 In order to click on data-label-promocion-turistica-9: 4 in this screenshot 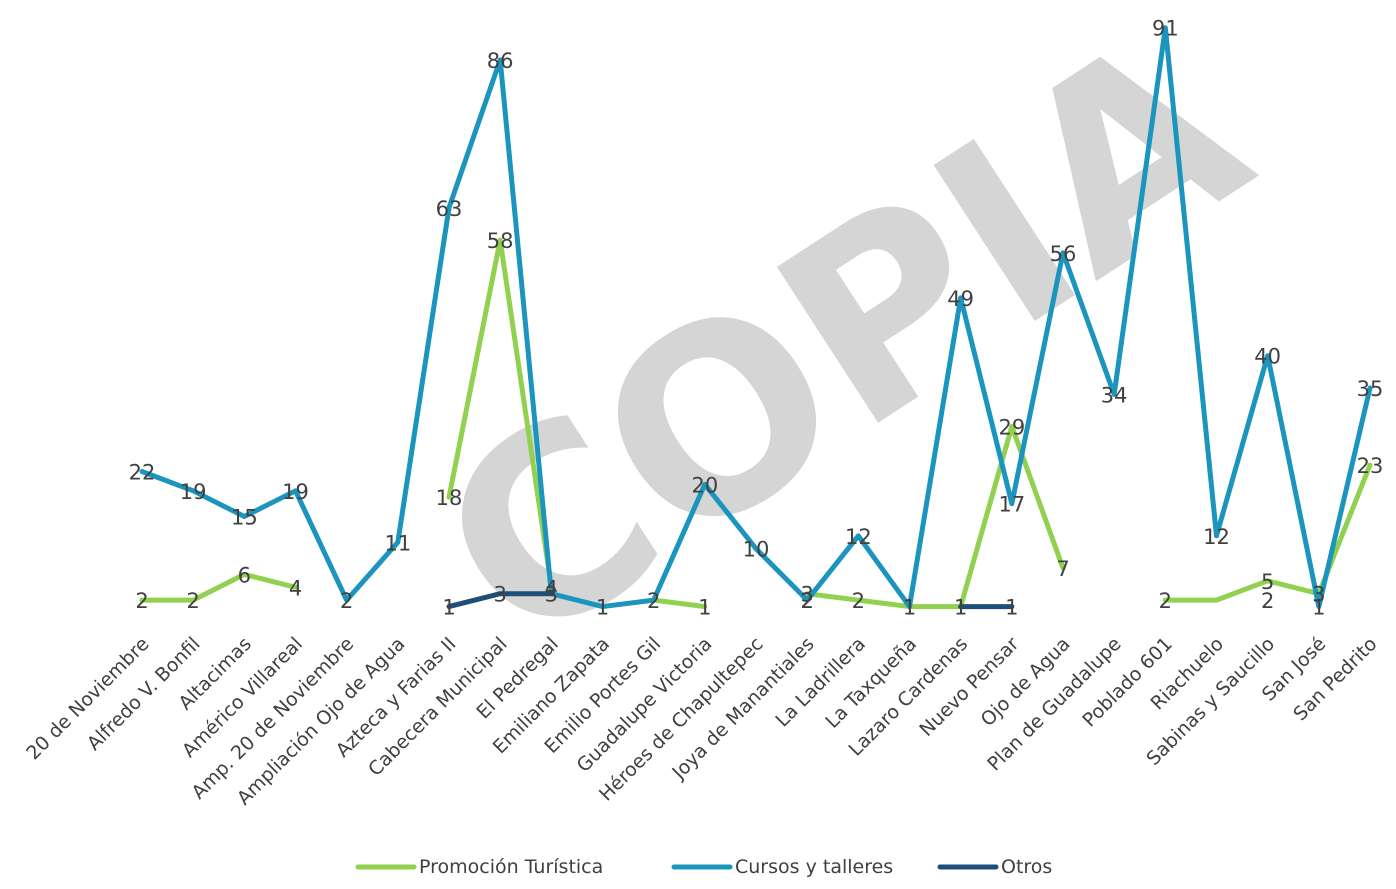, I will do `click(551, 588)`.